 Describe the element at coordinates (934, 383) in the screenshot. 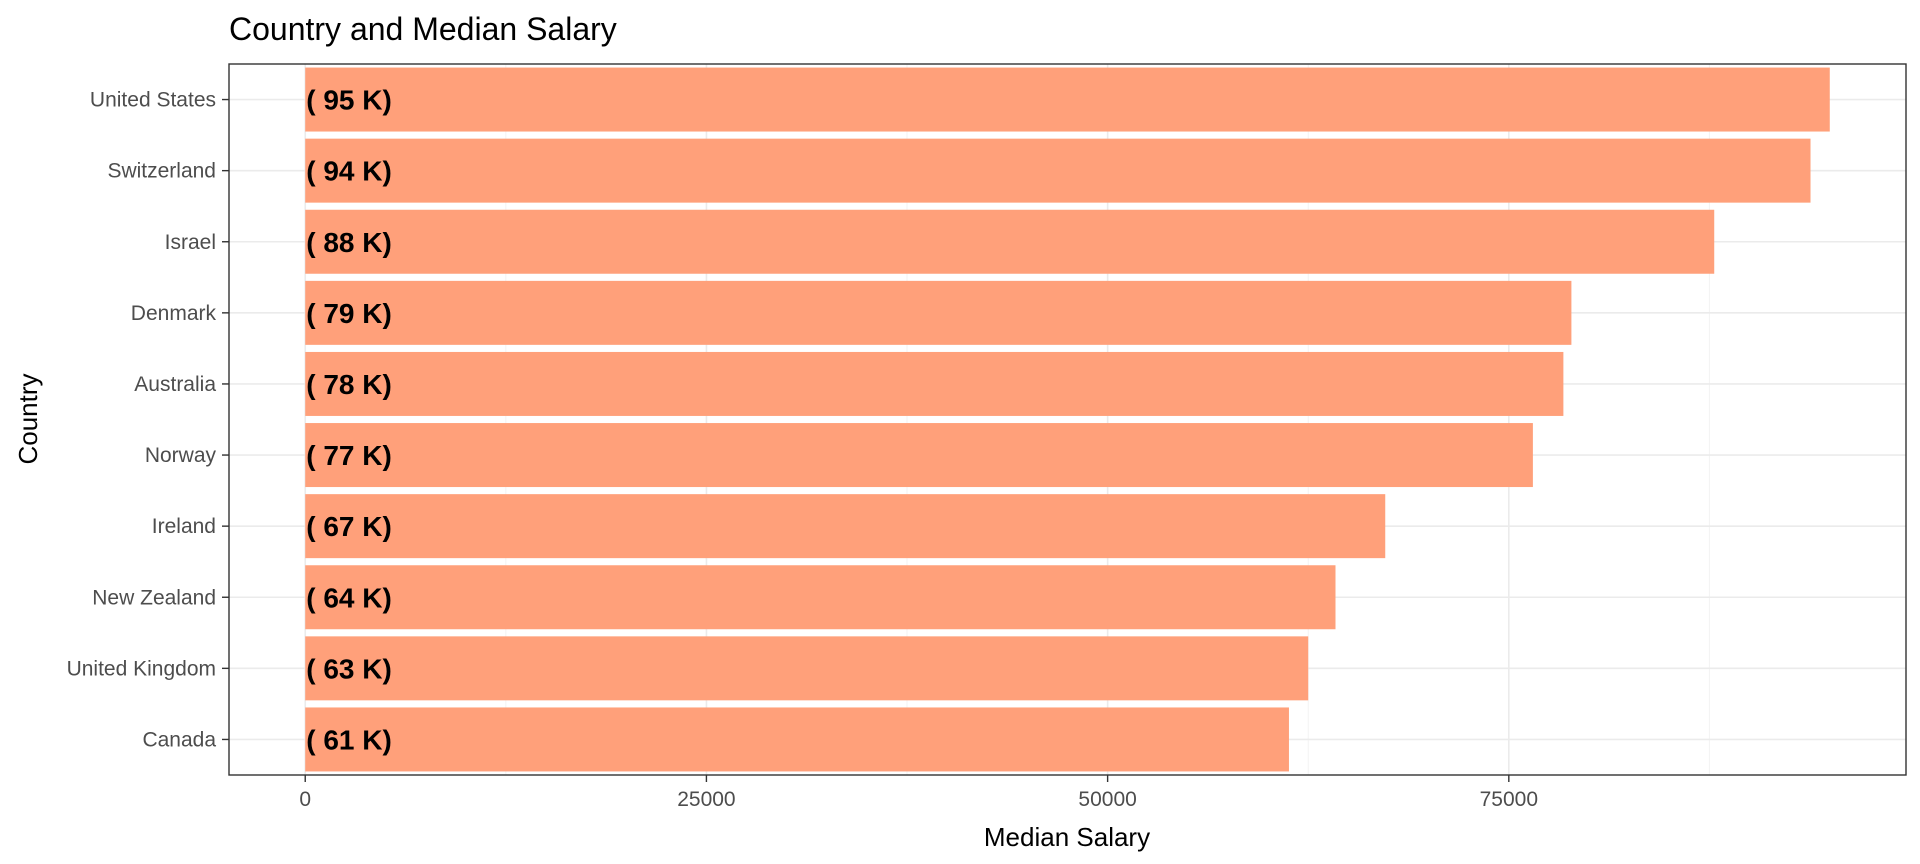

I see `bar-australia` at that location.